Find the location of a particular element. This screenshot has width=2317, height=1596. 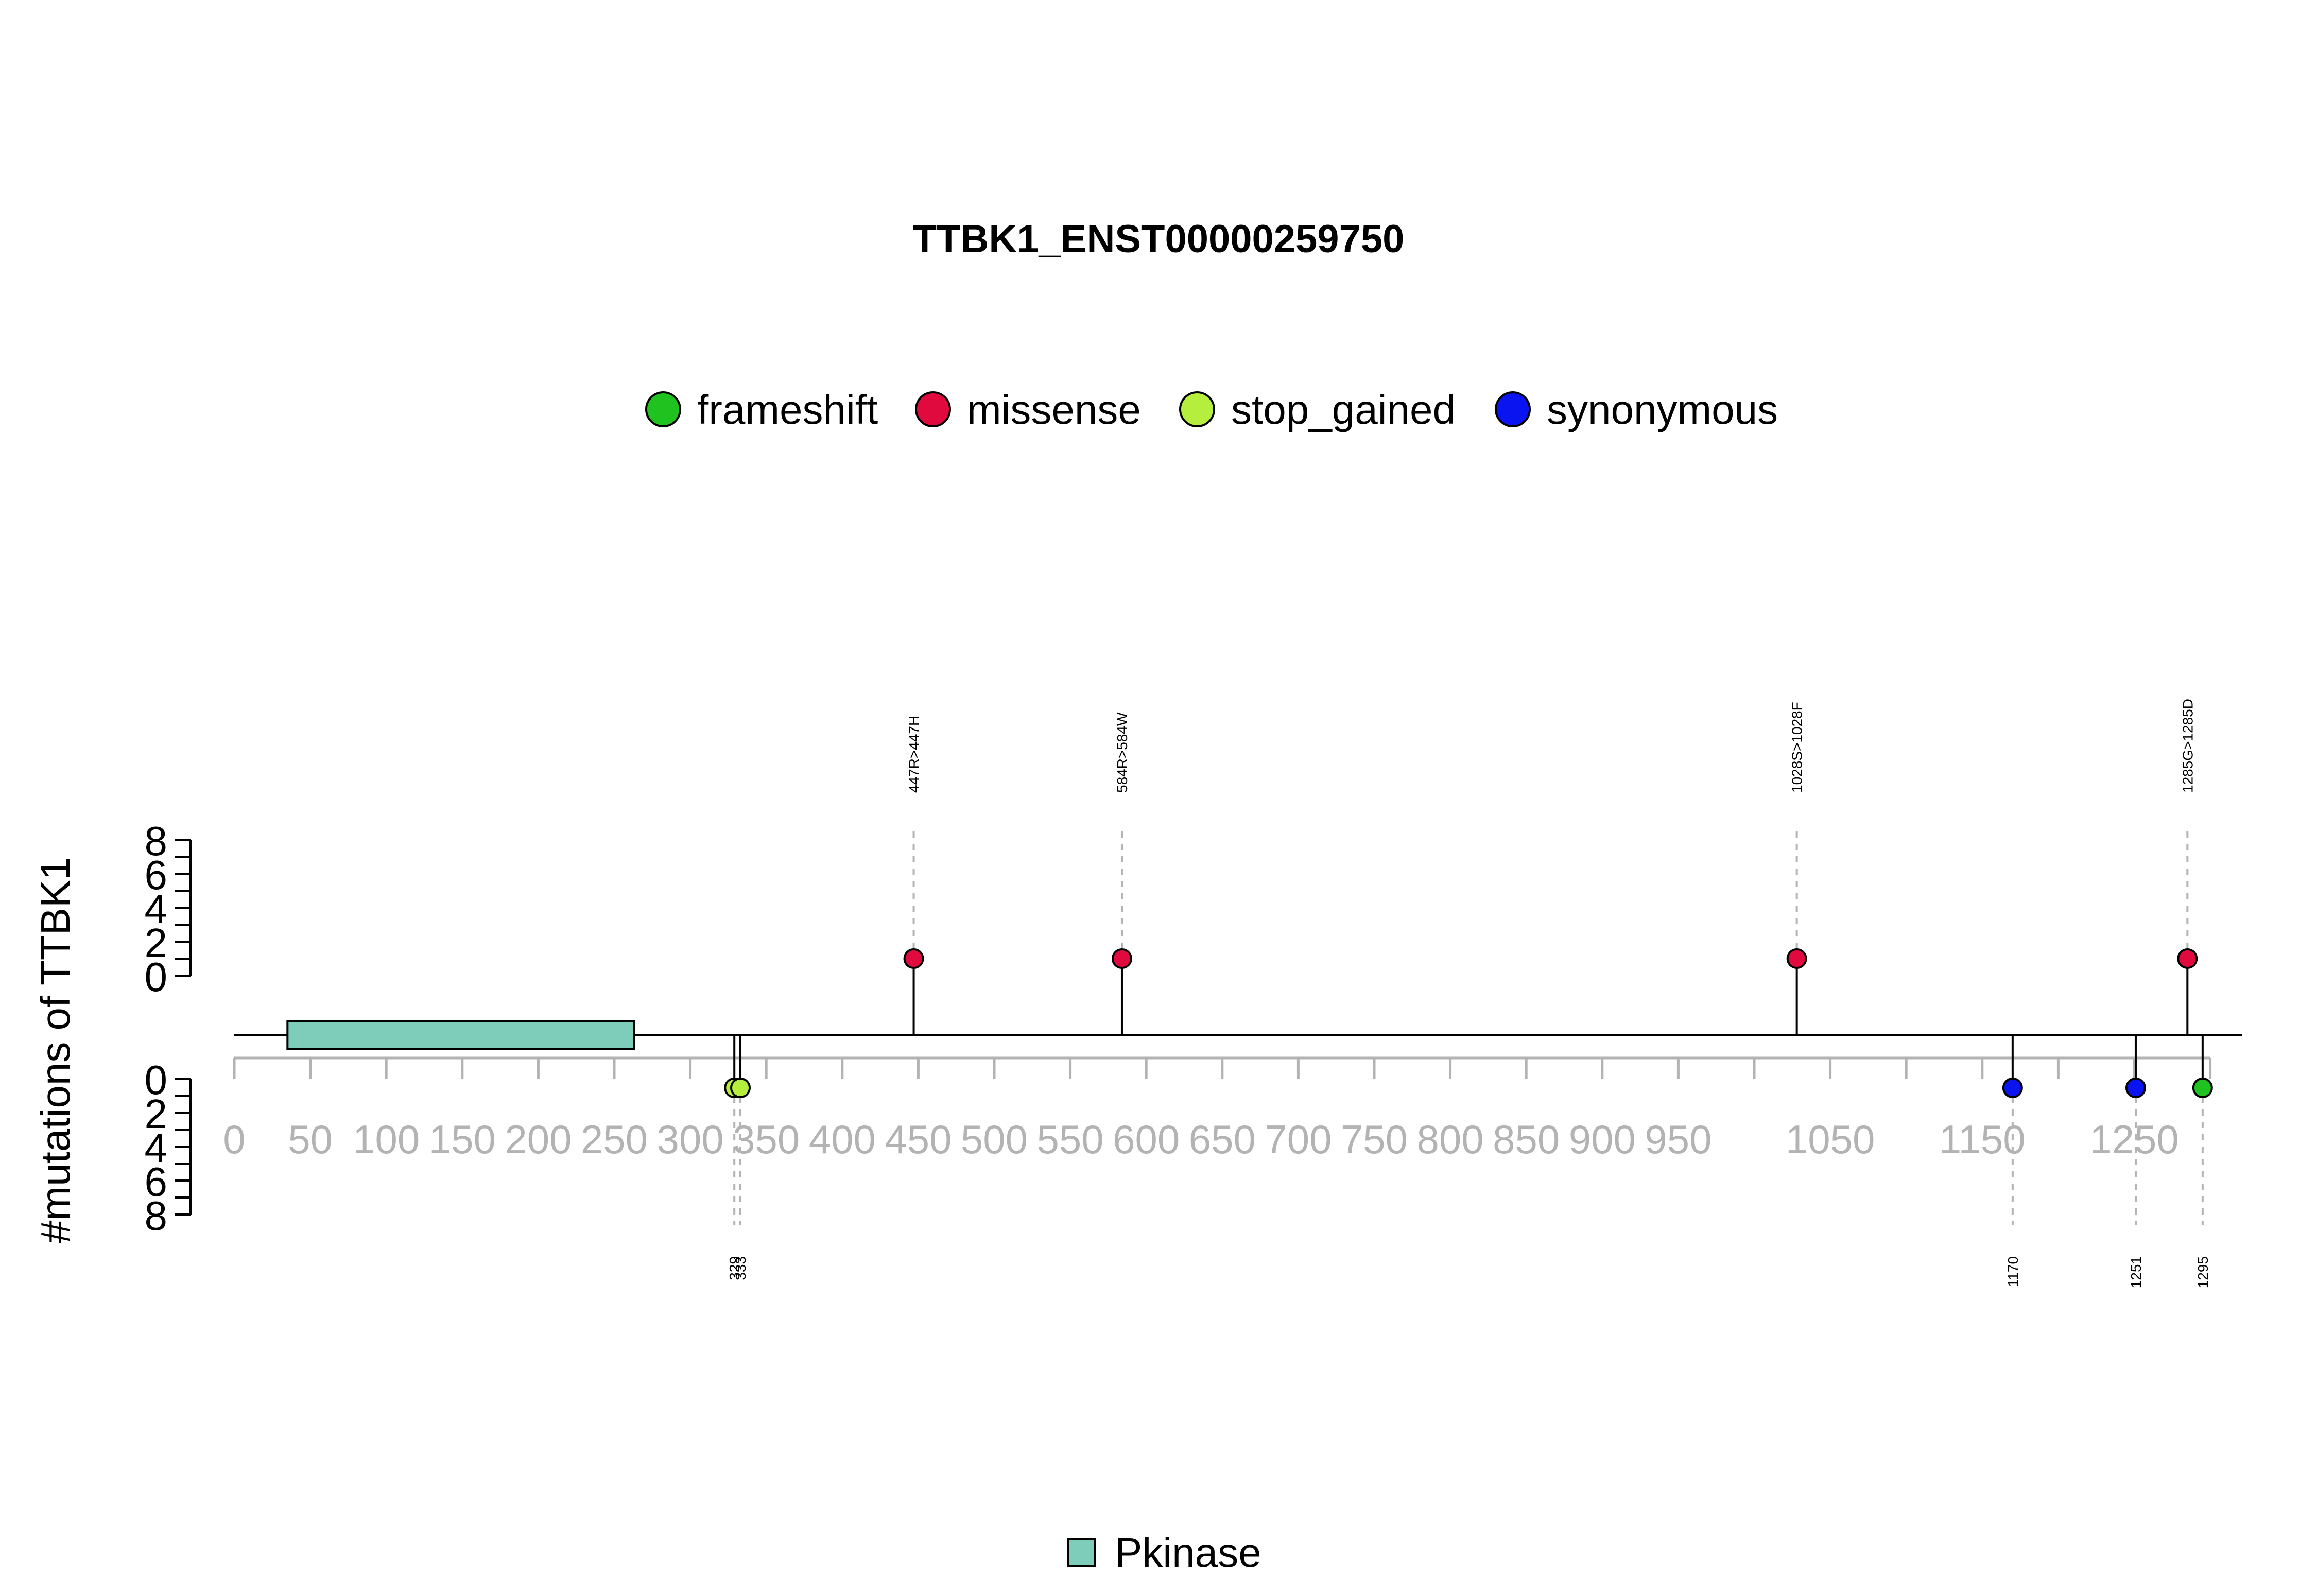

domain-pkinase is located at coordinates (460, 1035).